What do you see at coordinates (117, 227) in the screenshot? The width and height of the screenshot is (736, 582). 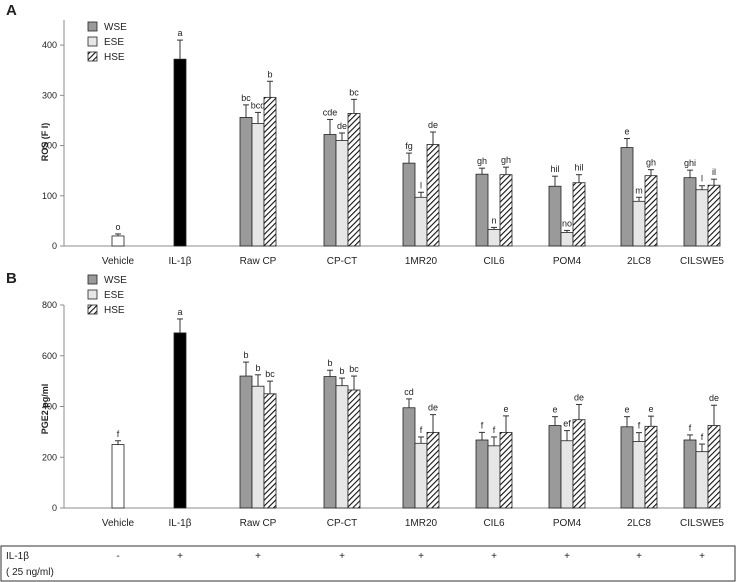 I see `panel-a-vehicle-sig-label: o` at bounding box center [117, 227].